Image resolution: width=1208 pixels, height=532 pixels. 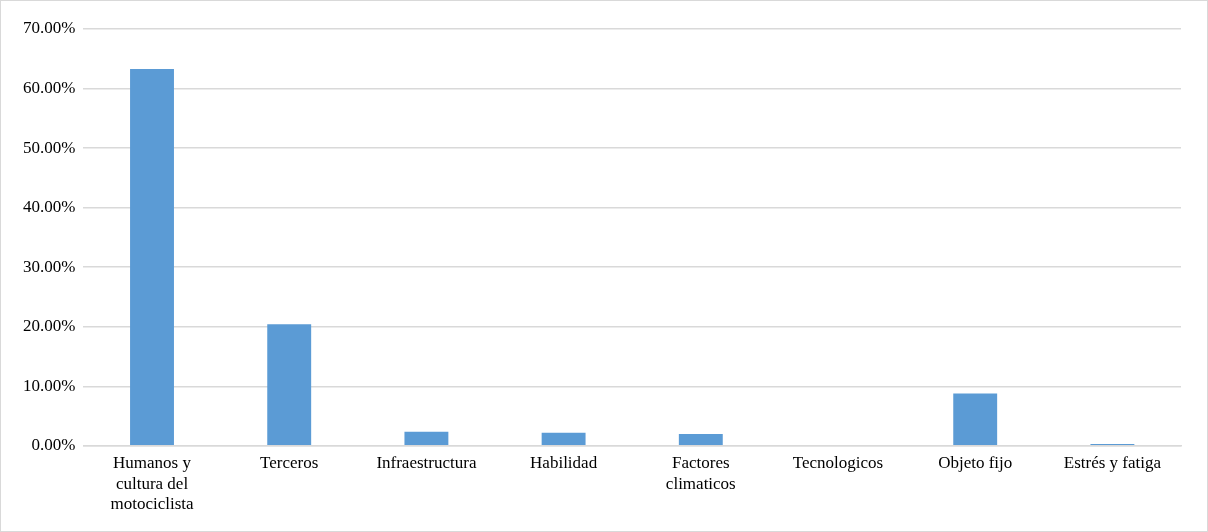 What do you see at coordinates (700, 473) in the screenshot?
I see `x-tick-label: Factores climaticos` at bounding box center [700, 473].